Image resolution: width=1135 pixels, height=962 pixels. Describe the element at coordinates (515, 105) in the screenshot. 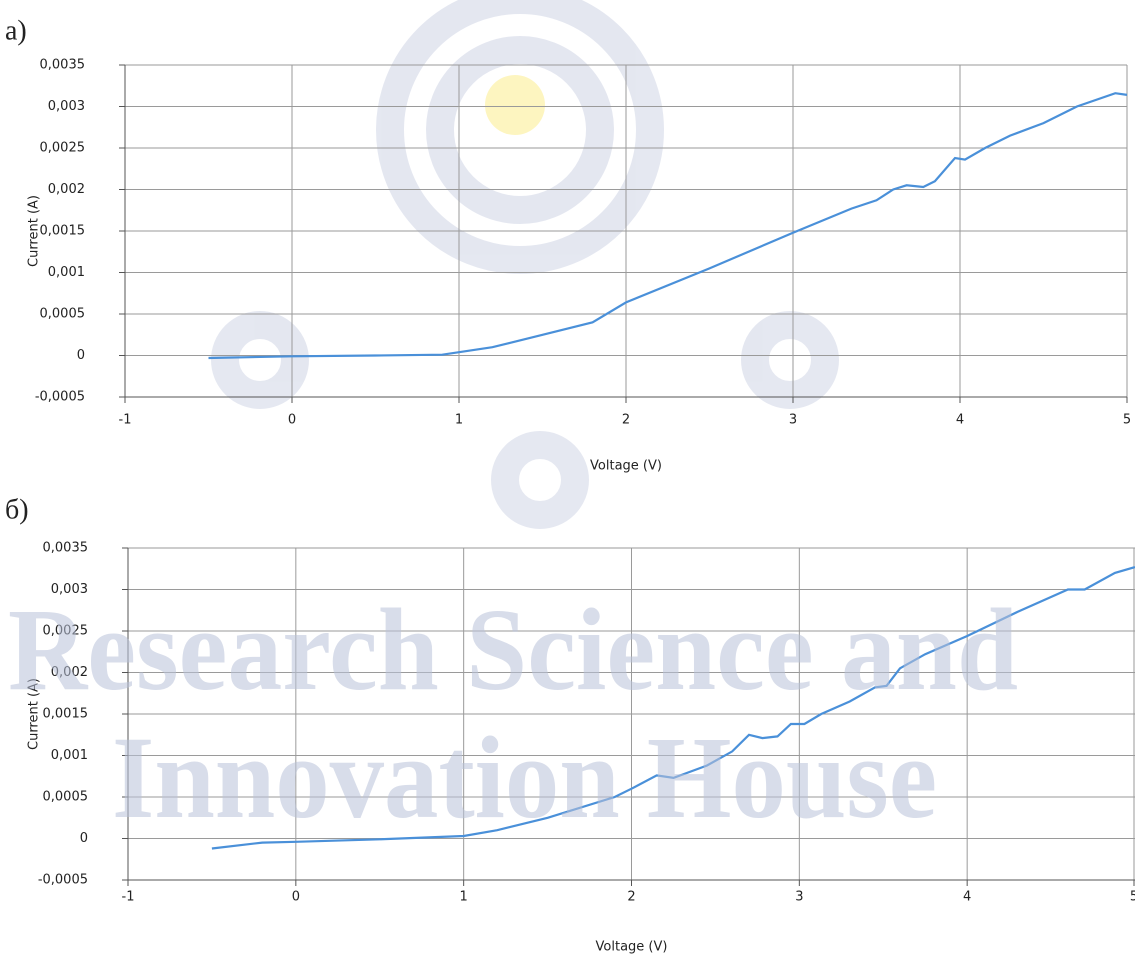

I see `logo-bulb` at that location.